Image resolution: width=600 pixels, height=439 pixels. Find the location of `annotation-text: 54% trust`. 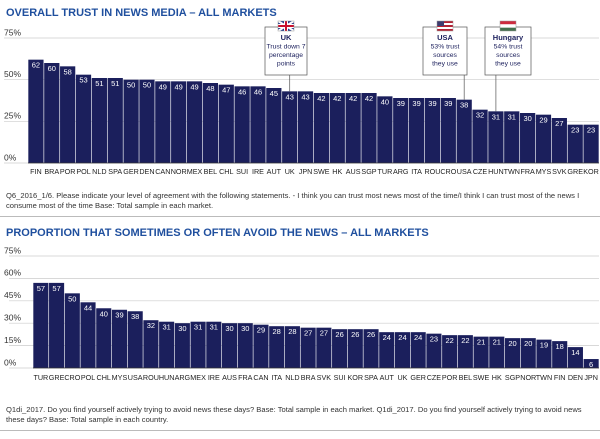

annotation-text: 54% trust is located at coordinates (508, 46).